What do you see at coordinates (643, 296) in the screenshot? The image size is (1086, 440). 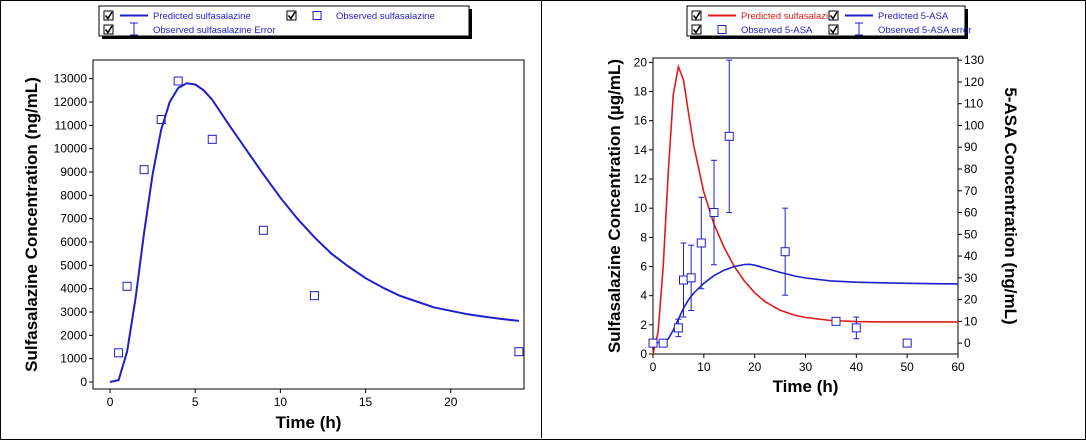 I see `y-tick-label: 4` at bounding box center [643, 296].